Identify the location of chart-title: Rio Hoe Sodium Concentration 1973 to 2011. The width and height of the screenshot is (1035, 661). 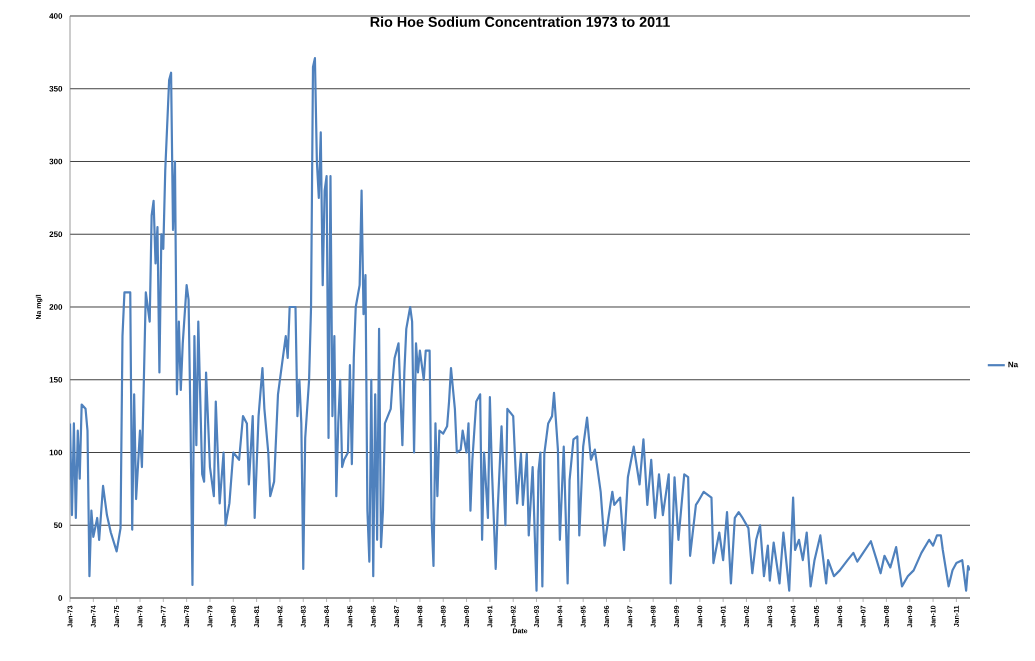
(520, 21).